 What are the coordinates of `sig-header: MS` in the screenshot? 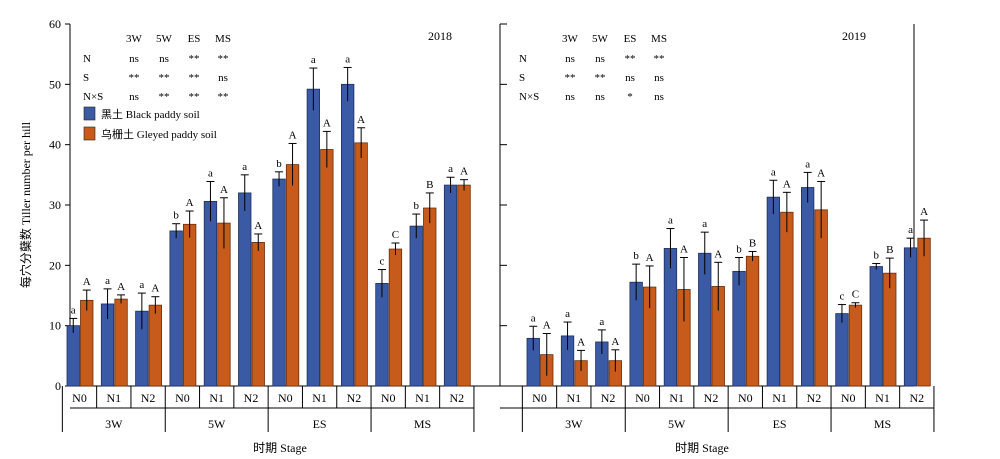 It's located at (659, 39).